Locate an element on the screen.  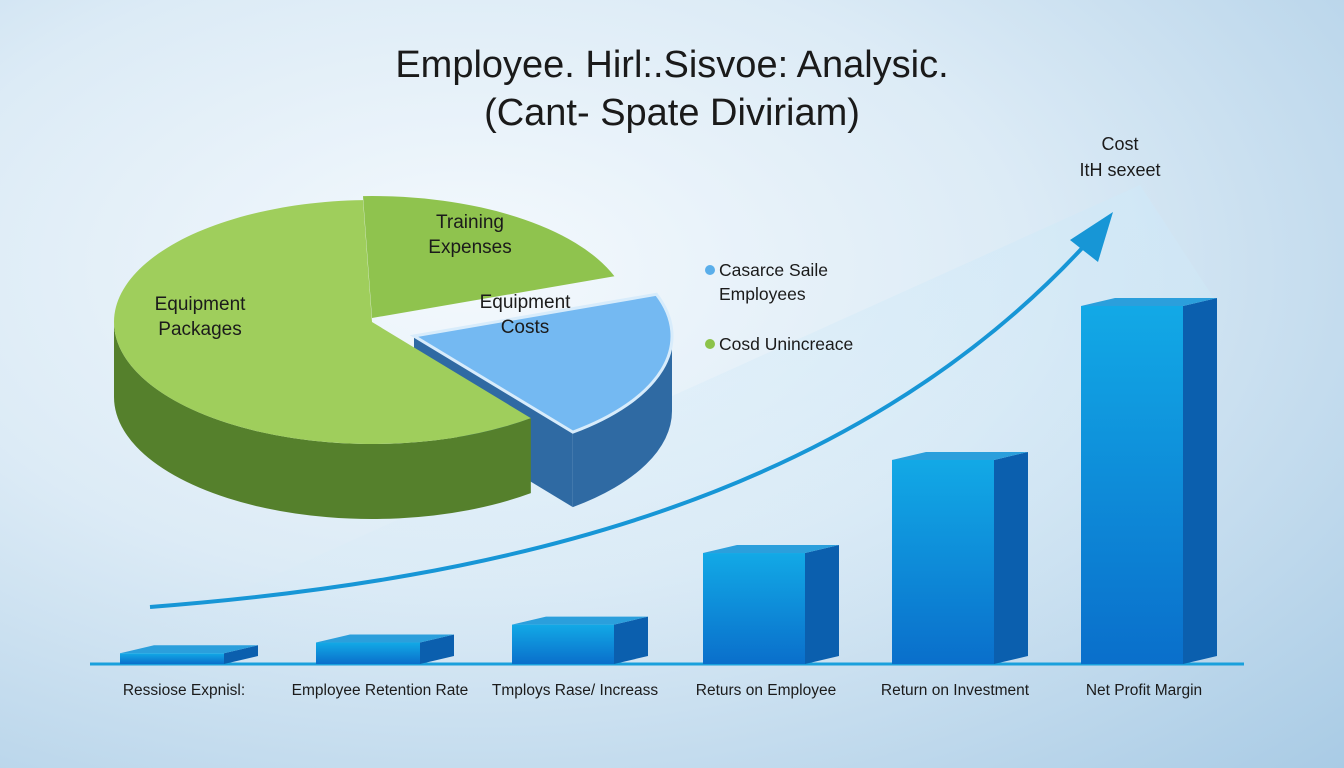
x-tick-label: Tmploys Rase/ Increass is located at coordinates (575, 690).